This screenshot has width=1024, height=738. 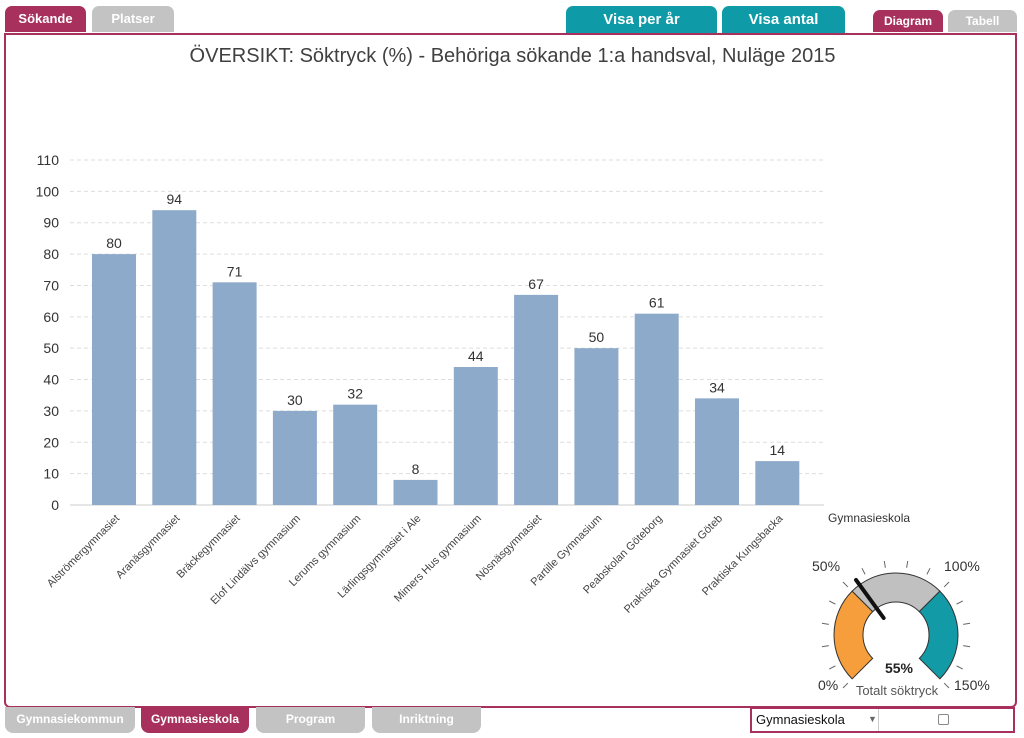 I want to click on data-label: 67, so click(x=536, y=284).